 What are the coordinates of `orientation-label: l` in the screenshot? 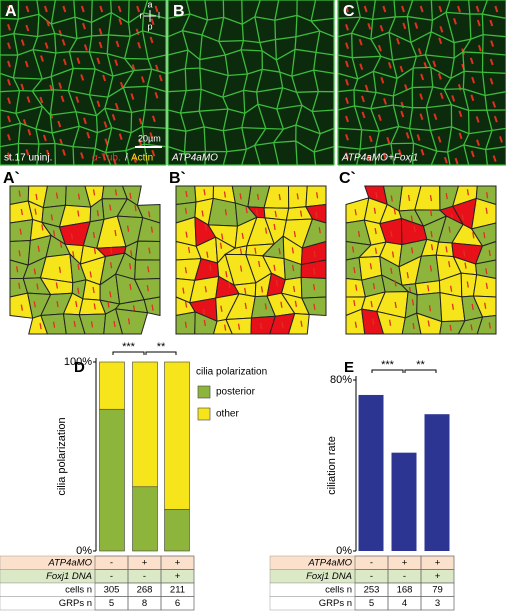 It's located at (159, 15).